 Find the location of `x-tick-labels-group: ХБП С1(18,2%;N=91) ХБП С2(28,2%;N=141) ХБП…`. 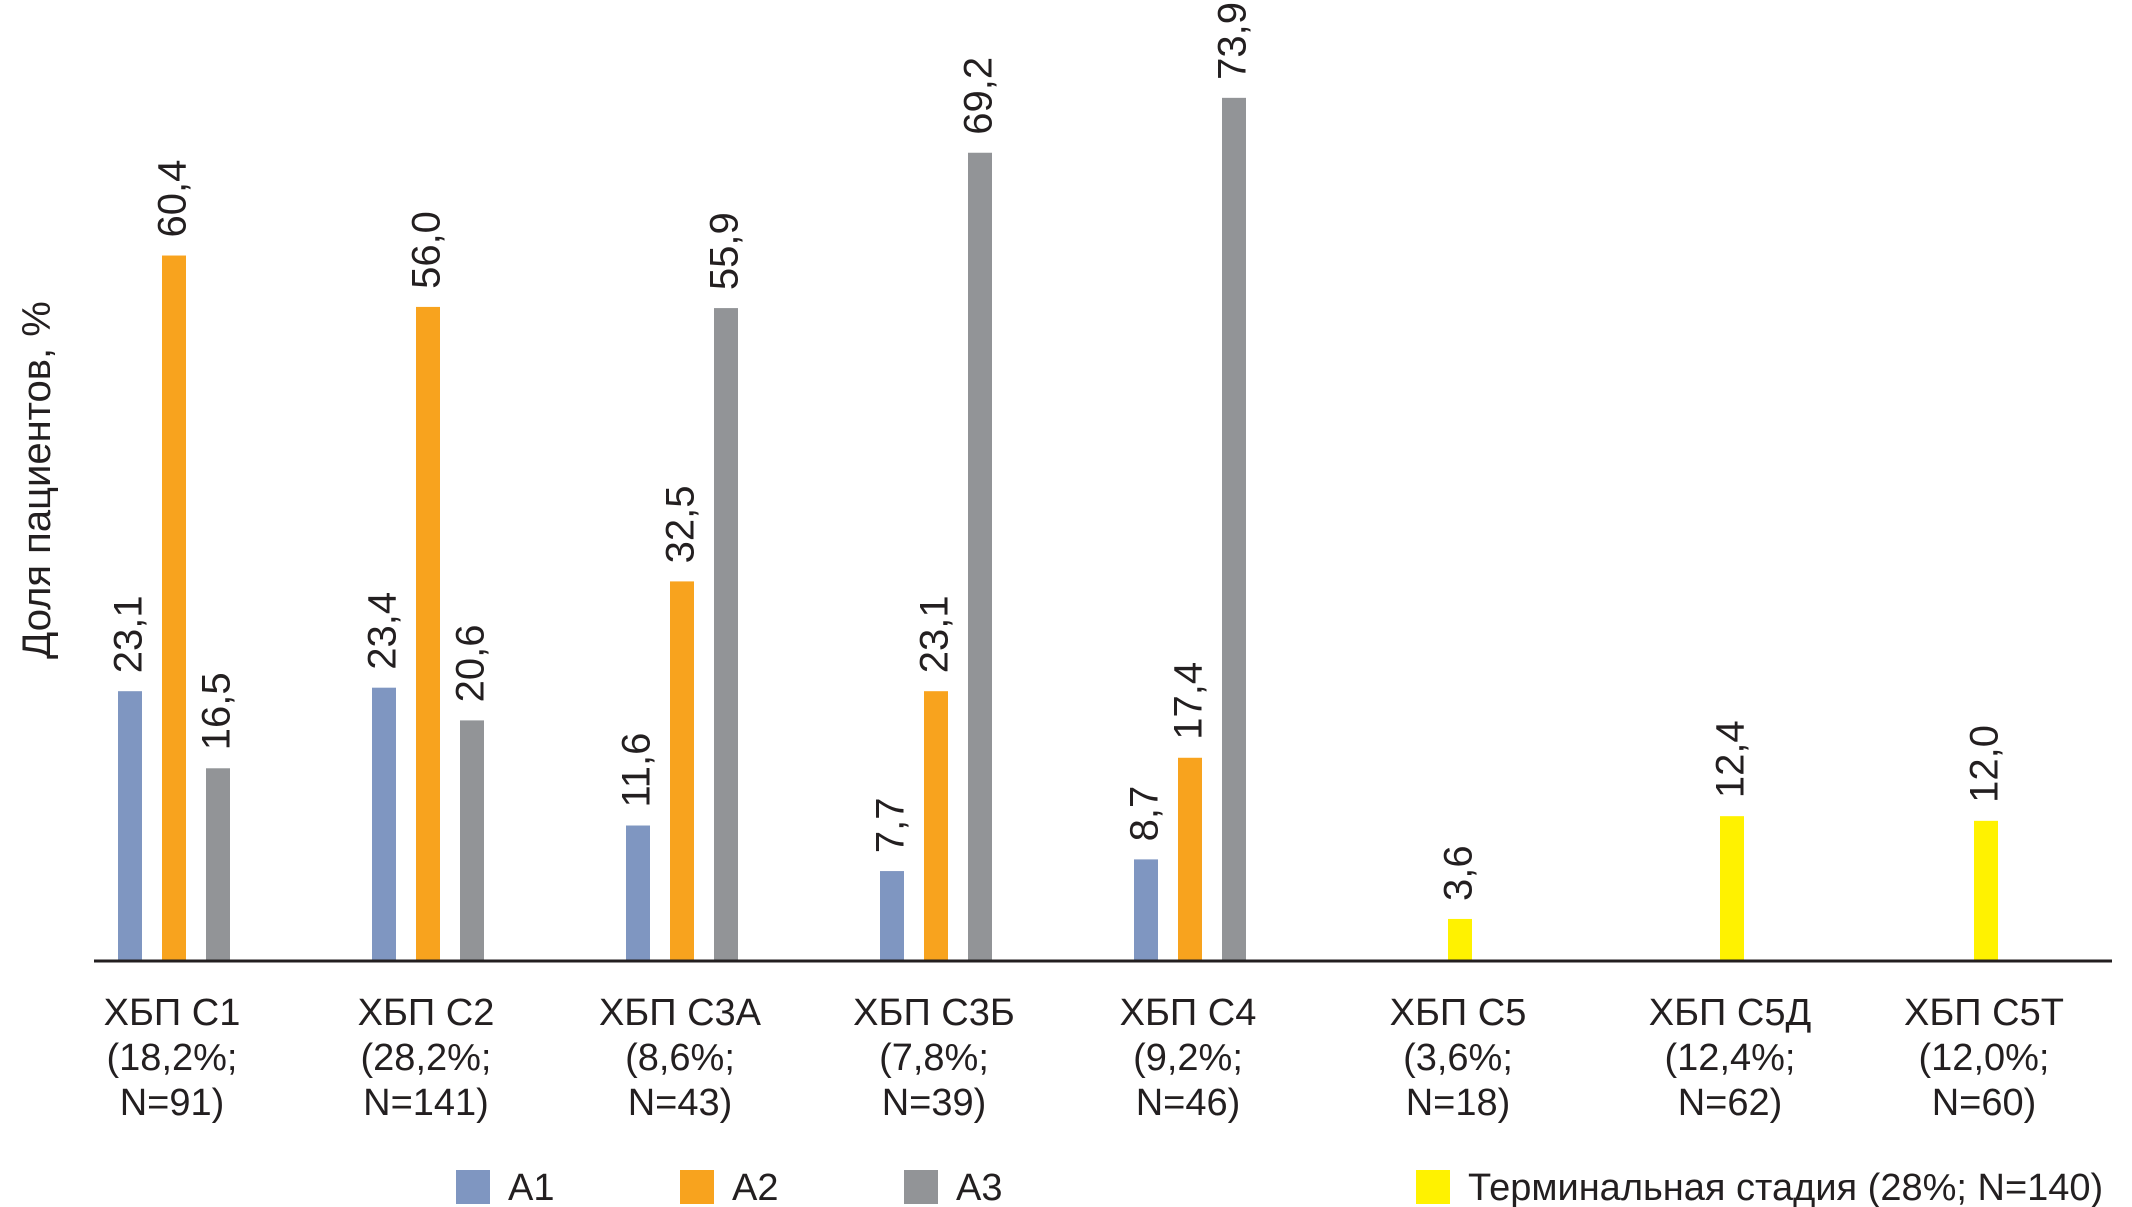

x-tick-labels-group: ХБП С1(18,2%;N=91) ХБП С2(28,2%;N=141) ХБП… is located at coordinates (1084, 1058).